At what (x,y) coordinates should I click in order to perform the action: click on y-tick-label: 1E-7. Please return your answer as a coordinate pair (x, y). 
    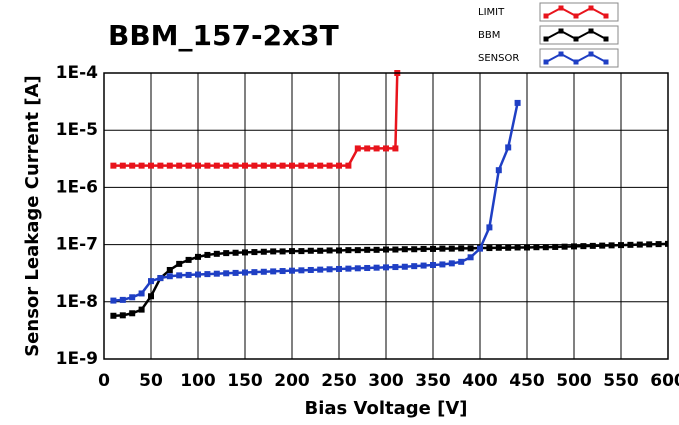
    Looking at the image, I should click on (77, 245).